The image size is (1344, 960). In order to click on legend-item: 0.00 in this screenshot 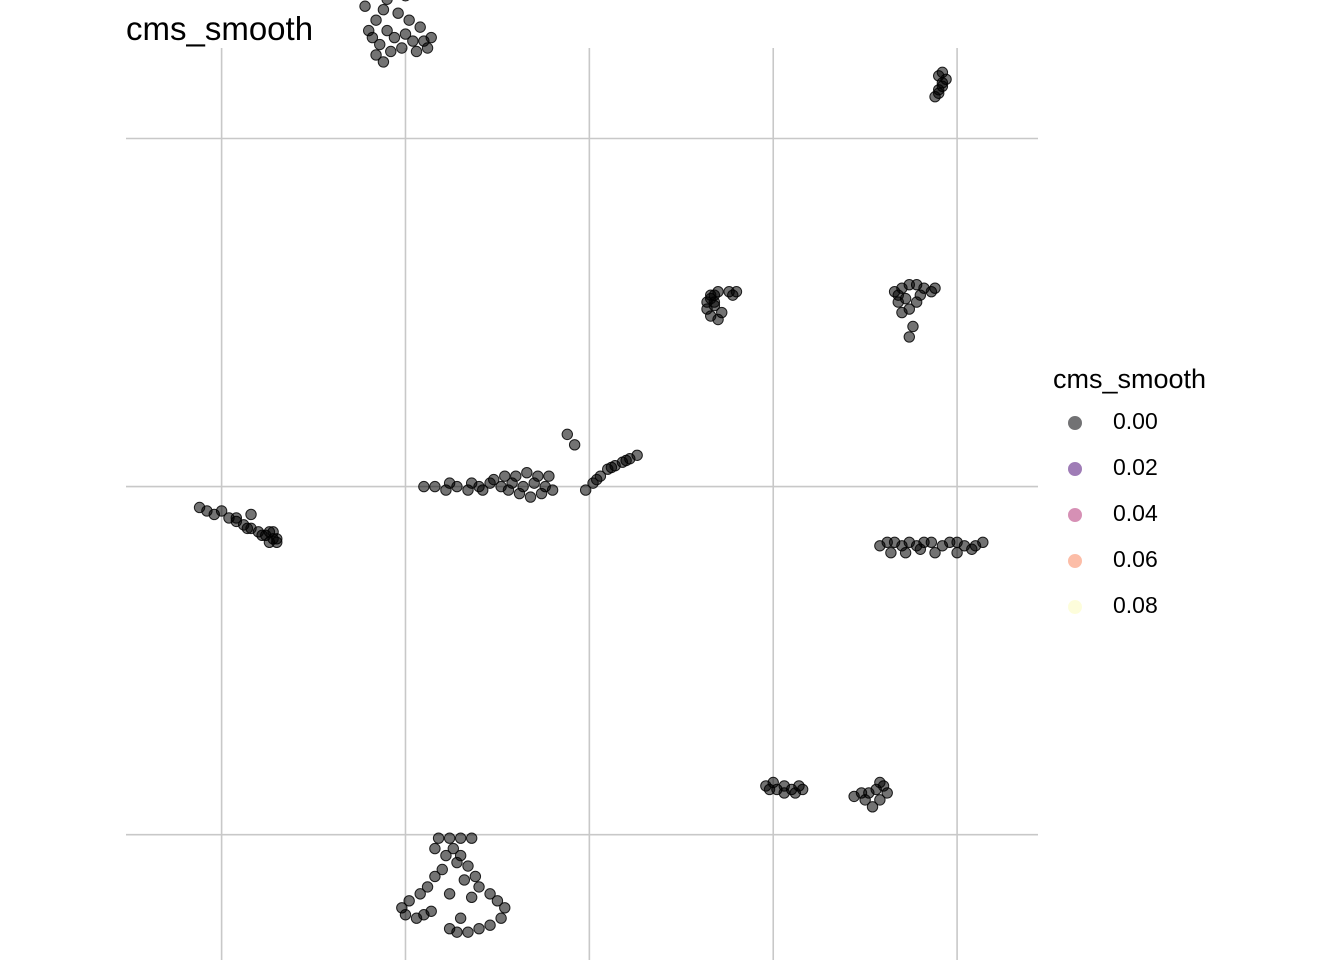, I will do `click(1129, 432)`.